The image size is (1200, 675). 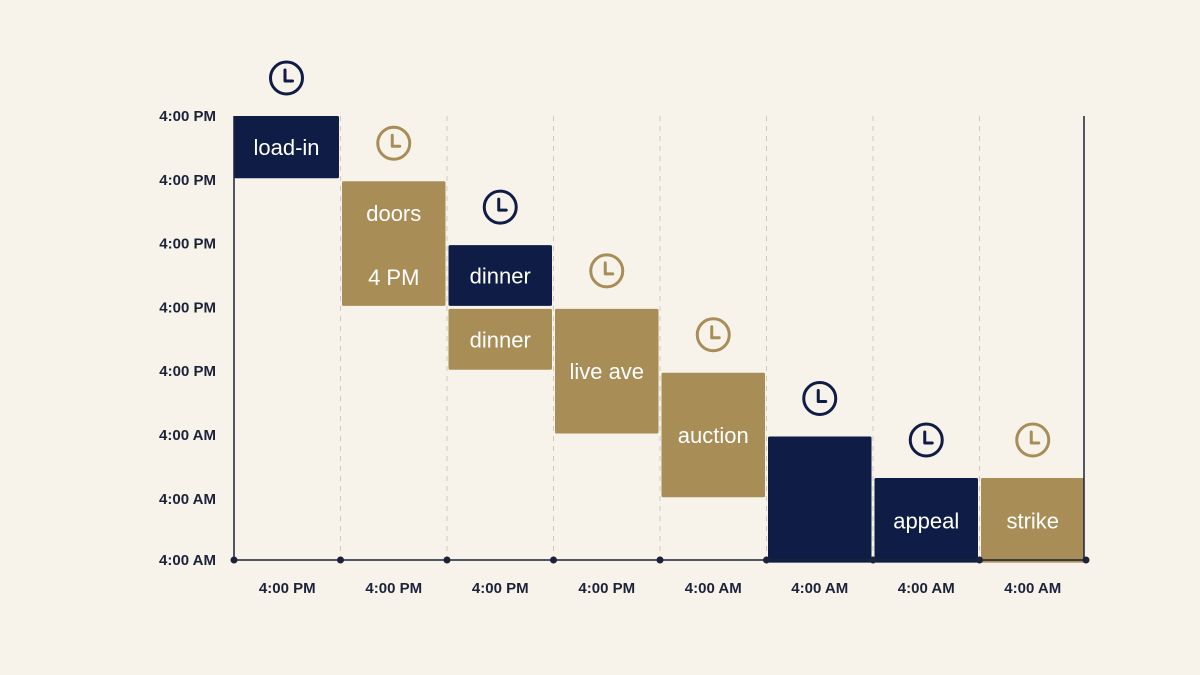 I want to click on bar-label: strike, so click(x=1032, y=520).